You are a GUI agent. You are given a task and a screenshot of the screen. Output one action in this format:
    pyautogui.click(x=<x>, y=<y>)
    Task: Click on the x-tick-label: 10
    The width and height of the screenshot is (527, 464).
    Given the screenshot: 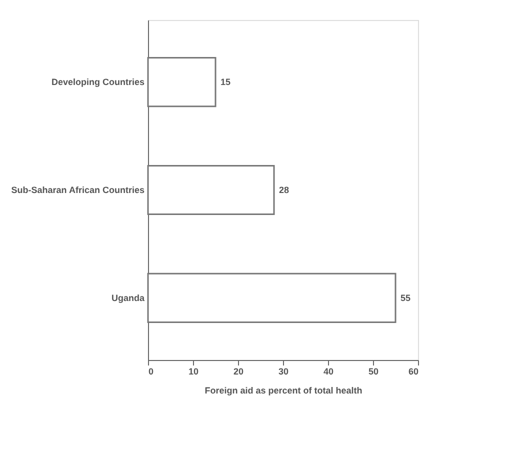 What is the action you would take?
    pyautogui.click(x=193, y=371)
    